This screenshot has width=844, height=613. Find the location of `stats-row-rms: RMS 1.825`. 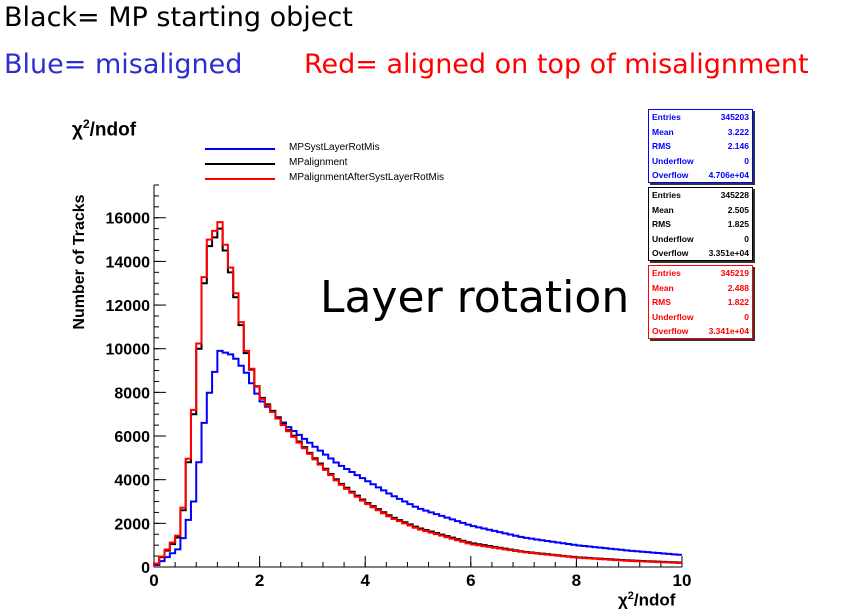

stats-row-rms: RMS 1.825 is located at coordinates (700, 224).